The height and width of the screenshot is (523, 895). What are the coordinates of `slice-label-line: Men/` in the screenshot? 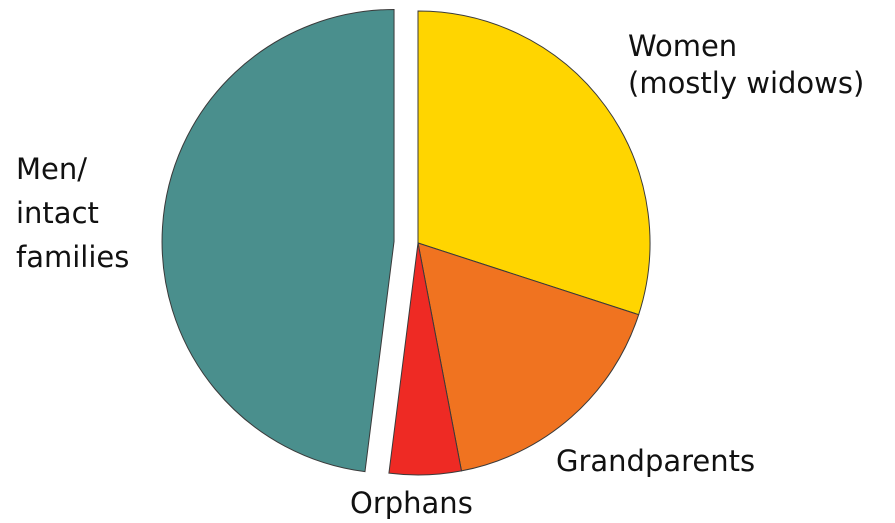 It's located at (51, 169).